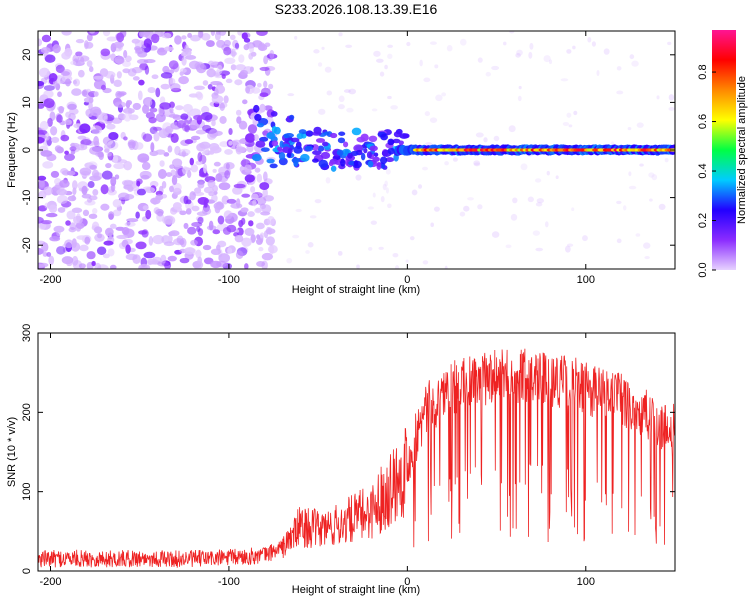 The image size is (750, 600). What do you see at coordinates (724, 150) in the screenshot?
I see `colorbar-gradient` at bounding box center [724, 150].